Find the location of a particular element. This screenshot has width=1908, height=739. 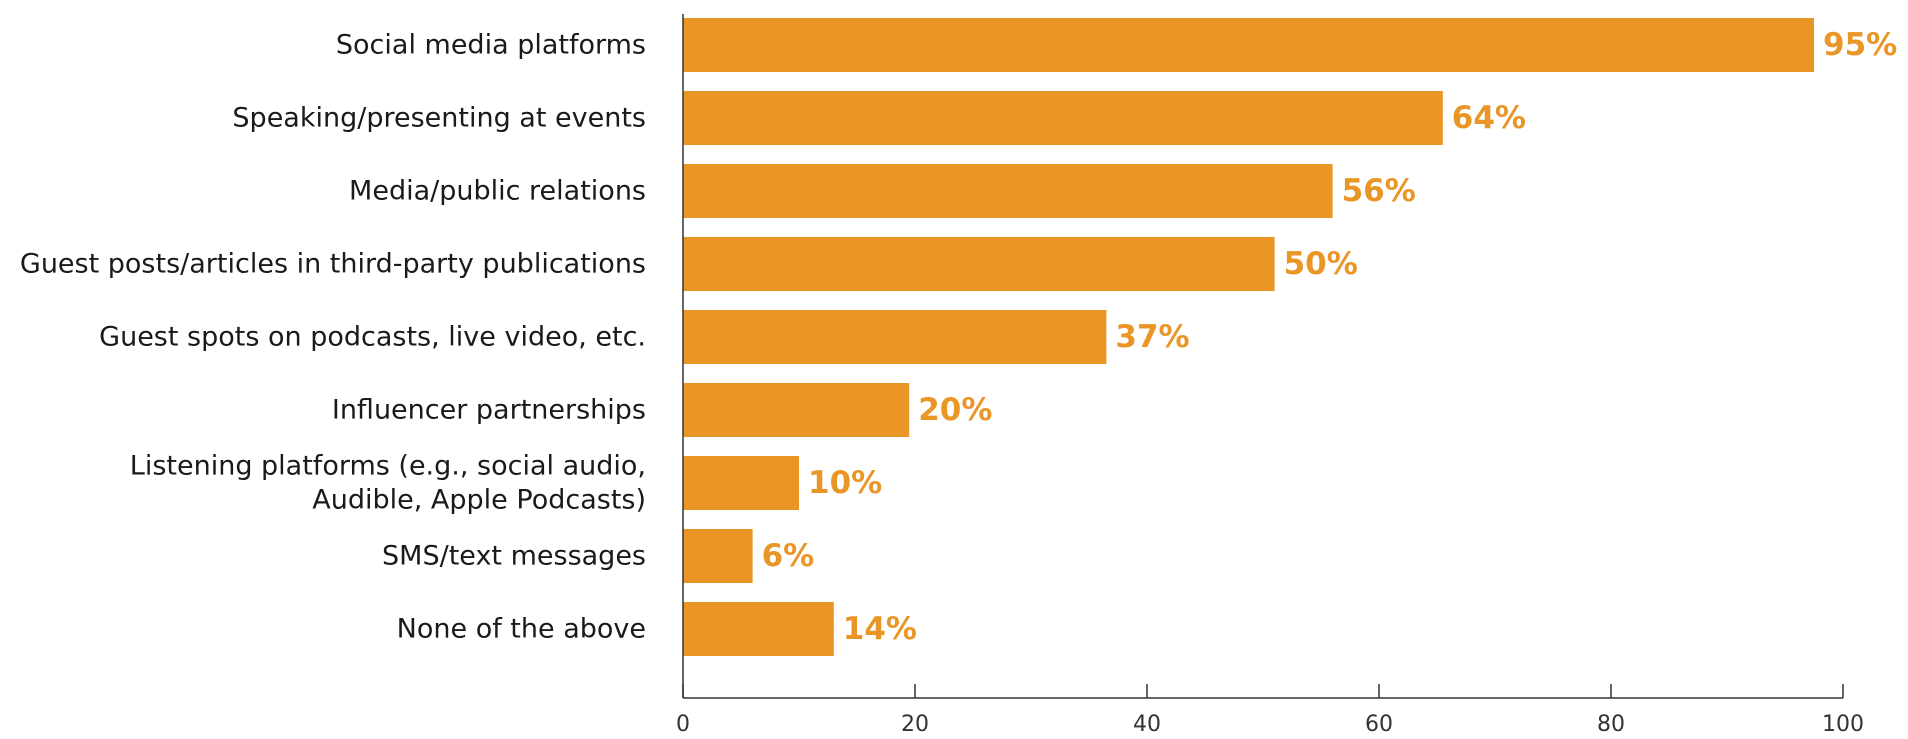

value-label-1: 64% is located at coordinates (1489, 118).